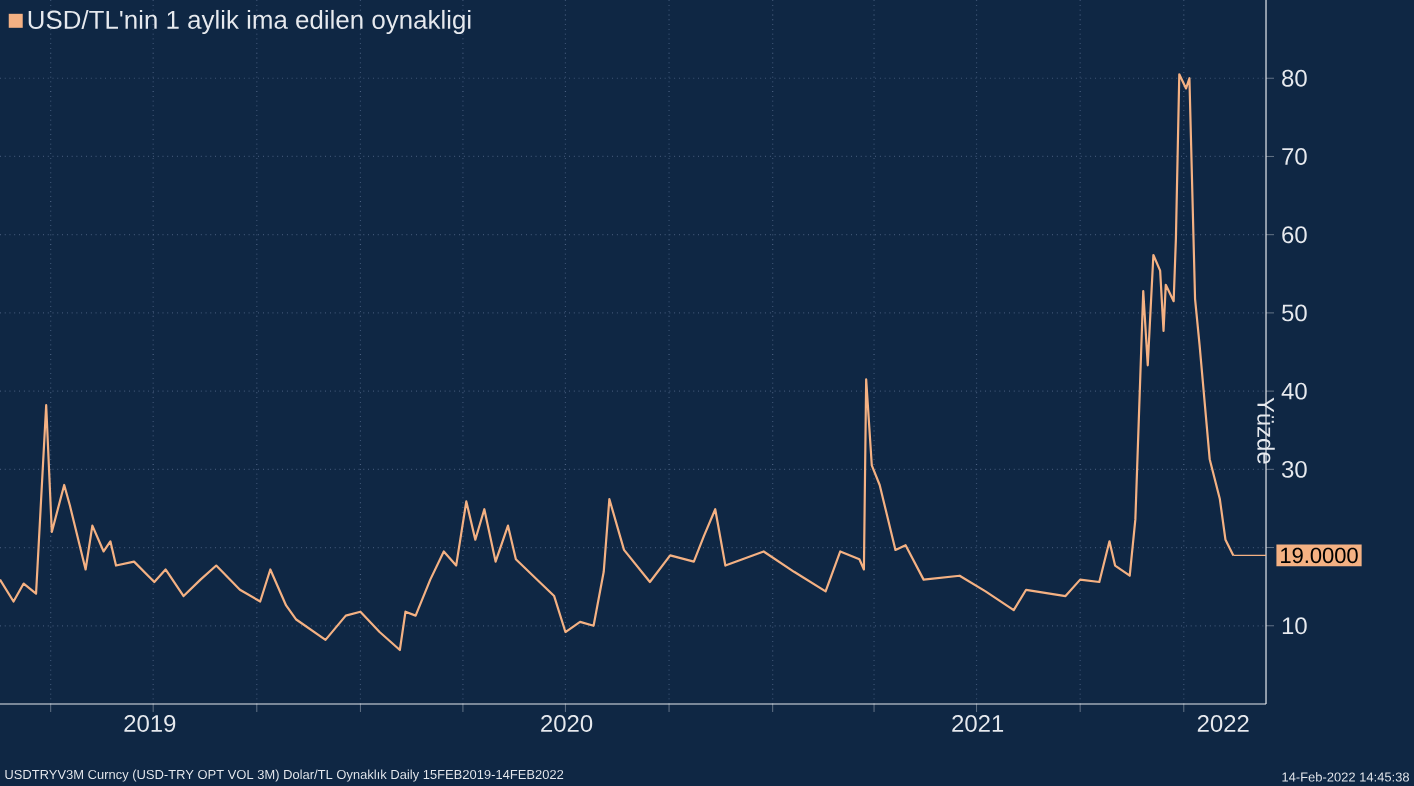  I want to click on y-tick-label: 10, so click(1294, 626).